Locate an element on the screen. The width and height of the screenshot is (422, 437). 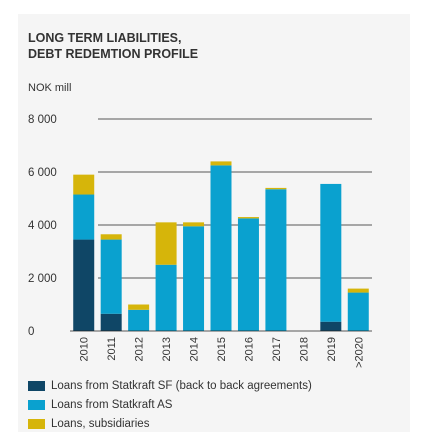
x-tick-label: 2014 is located at coordinates (195, 349).